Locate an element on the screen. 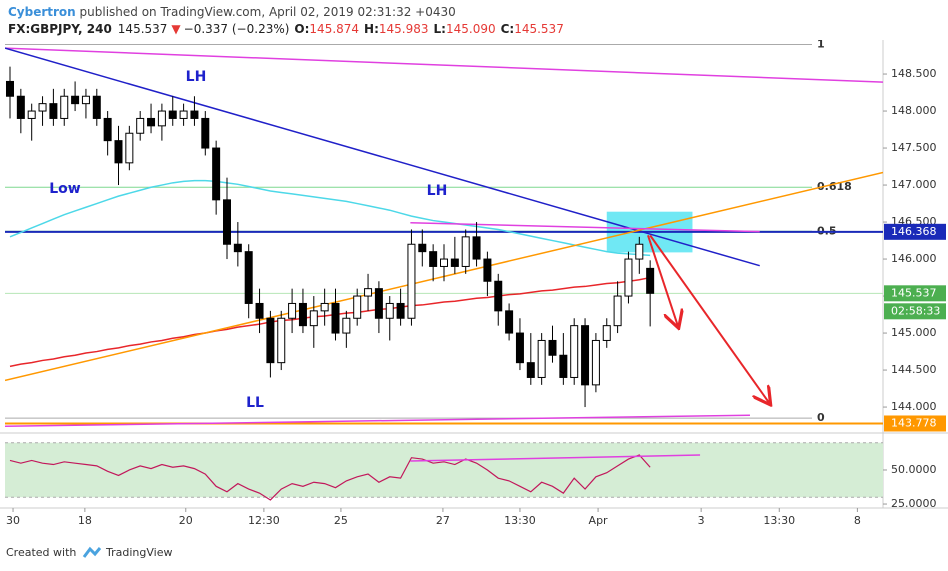 The height and width of the screenshot is (571, 948). x-tick-label: 8 is located at coordinates (857, 520).